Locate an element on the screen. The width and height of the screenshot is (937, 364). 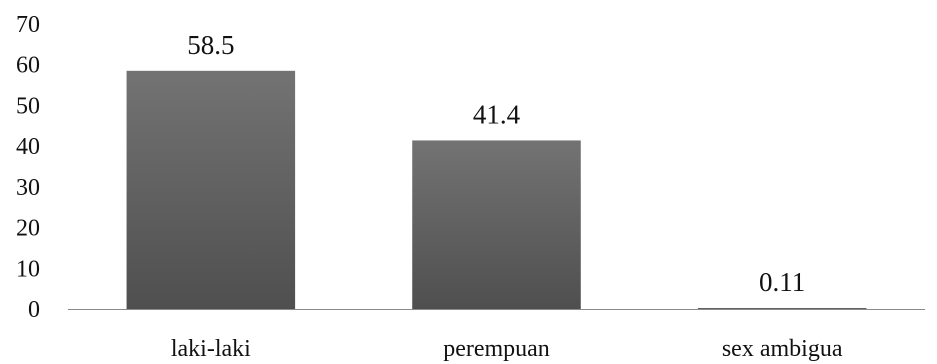
x-axis: laki-laki perempuan sex ambigua is located at coordinates (496, 335).